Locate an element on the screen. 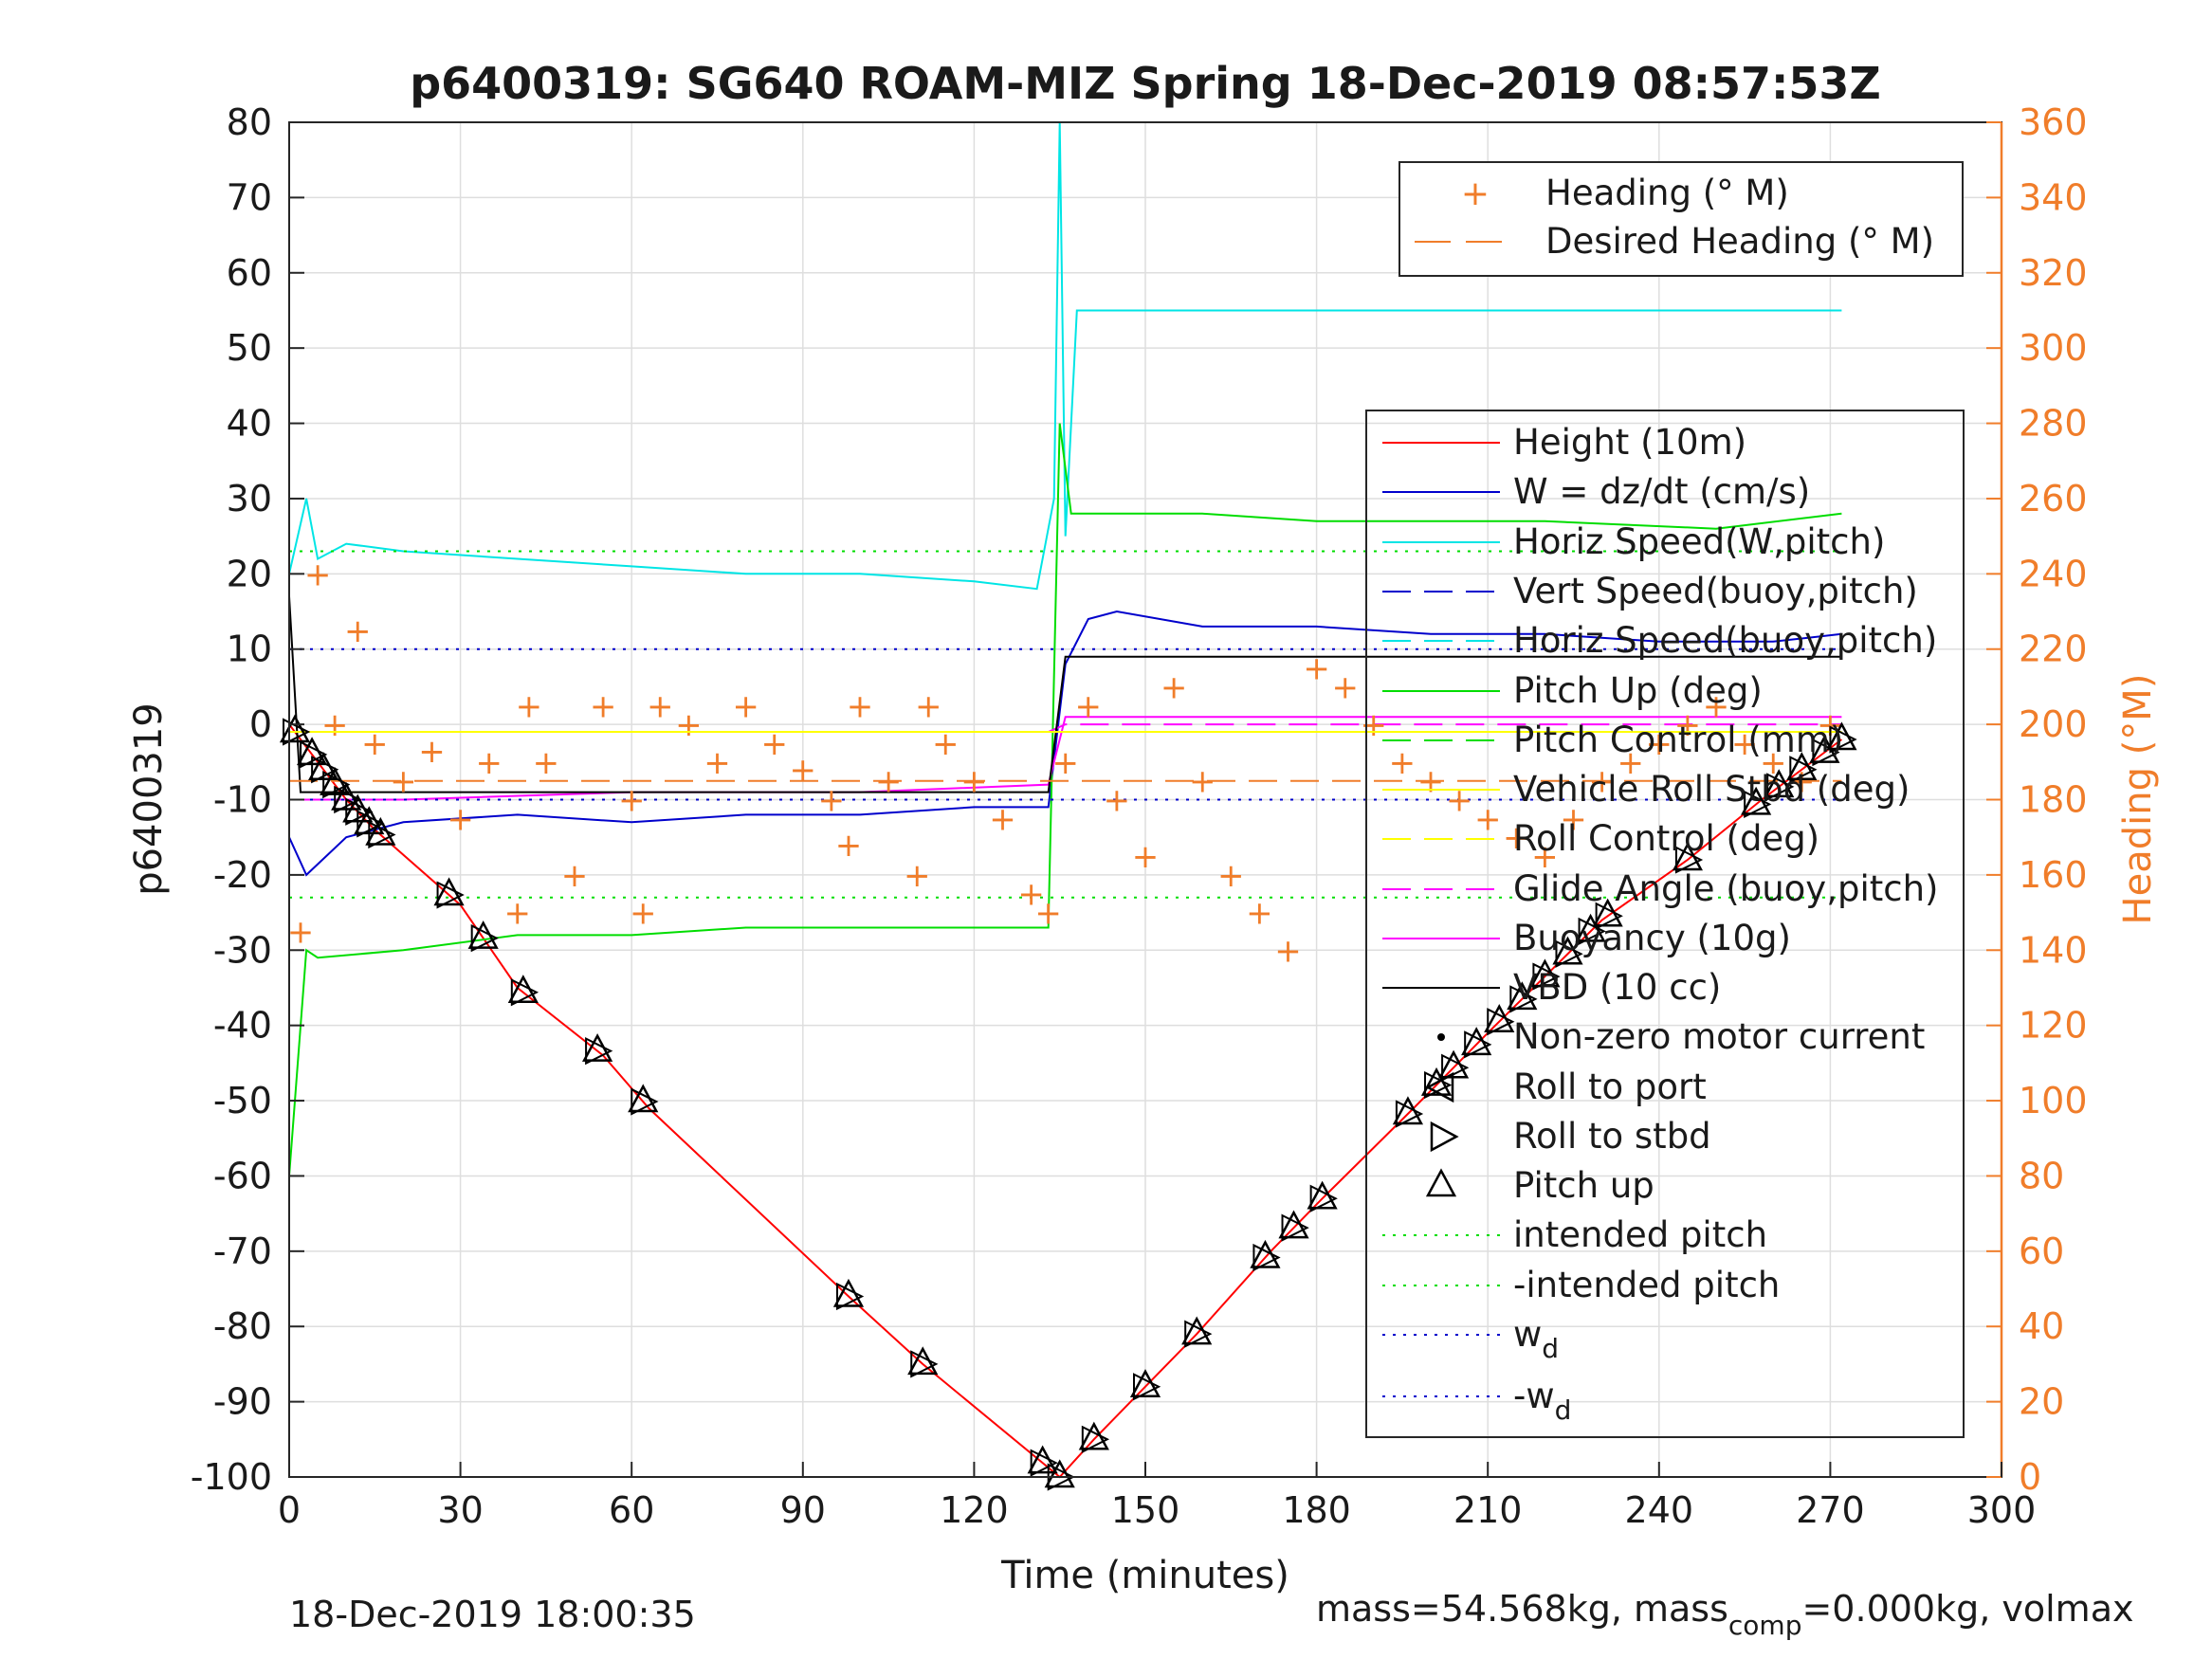 Image resolution: width=2212 pixels, height=1659 pixels. x-tick-label: 300 is located at coordinates (2002, 1510).